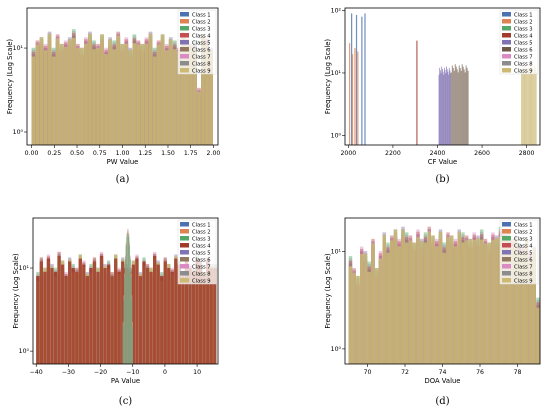  I want to click on x-tick-label: 2.00, so click(214, 153).